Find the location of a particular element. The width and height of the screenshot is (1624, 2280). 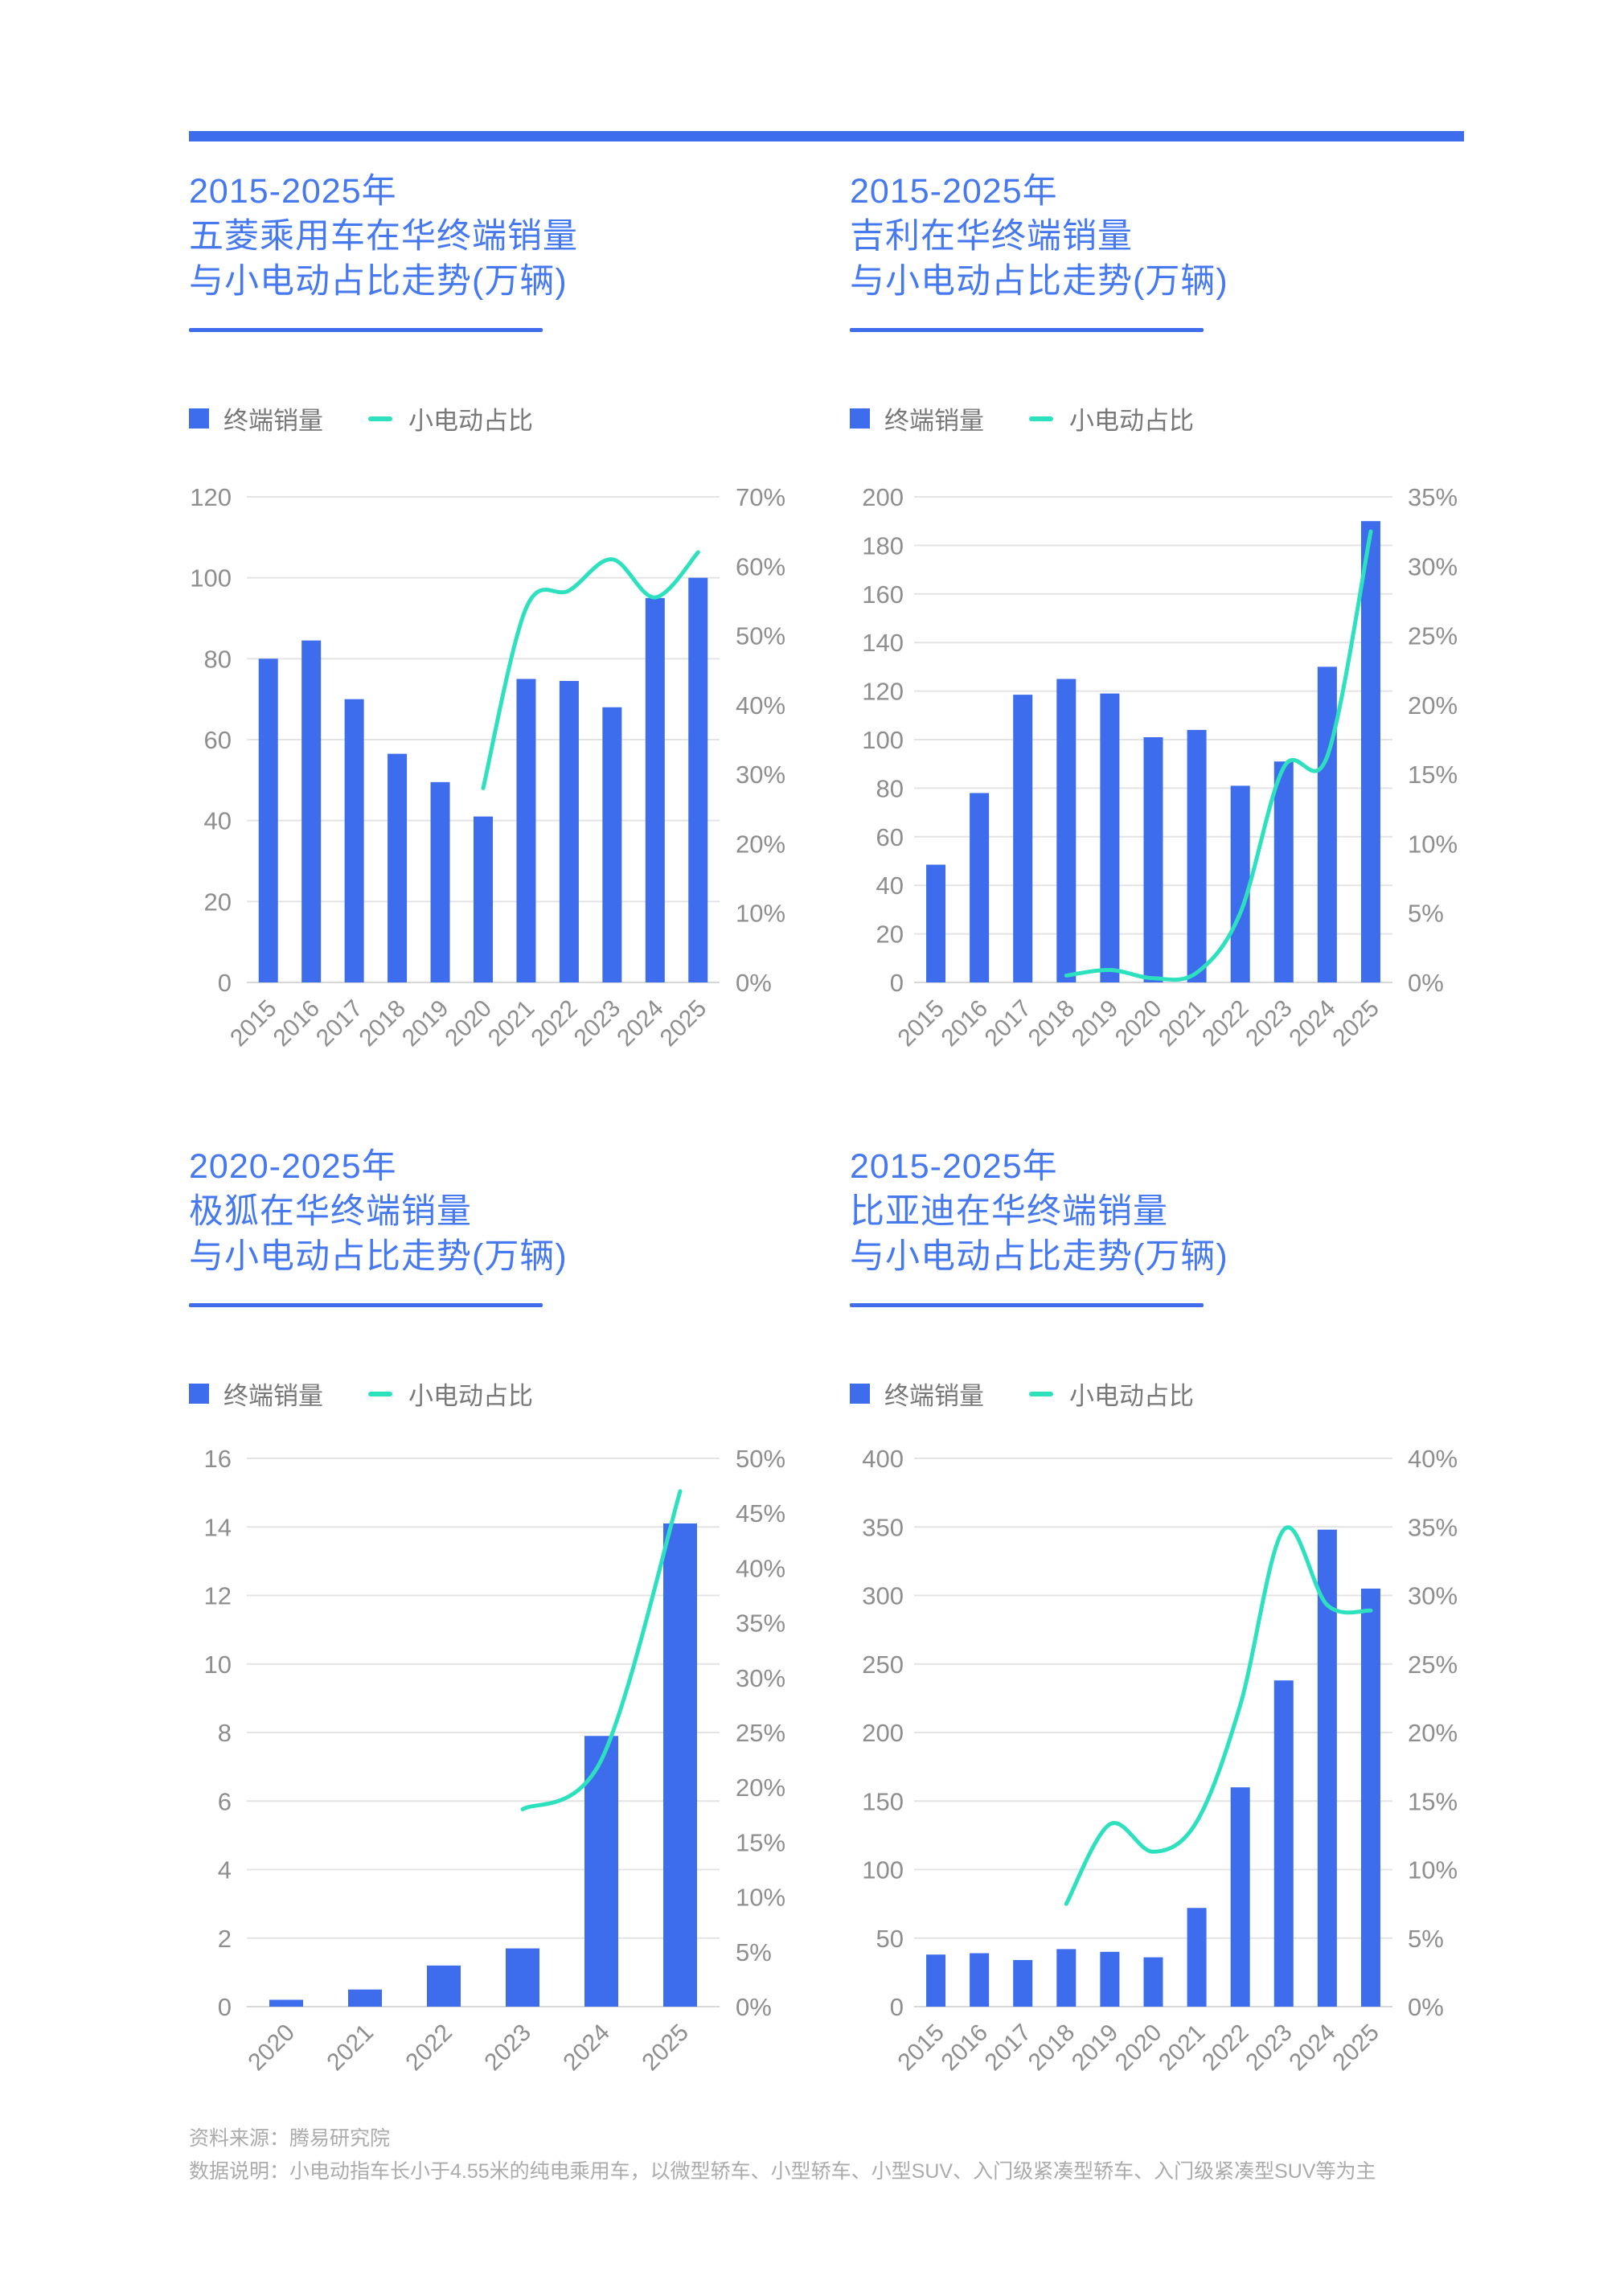

right-axis-tick-label: 40% is located at coordinates (761, 1568).